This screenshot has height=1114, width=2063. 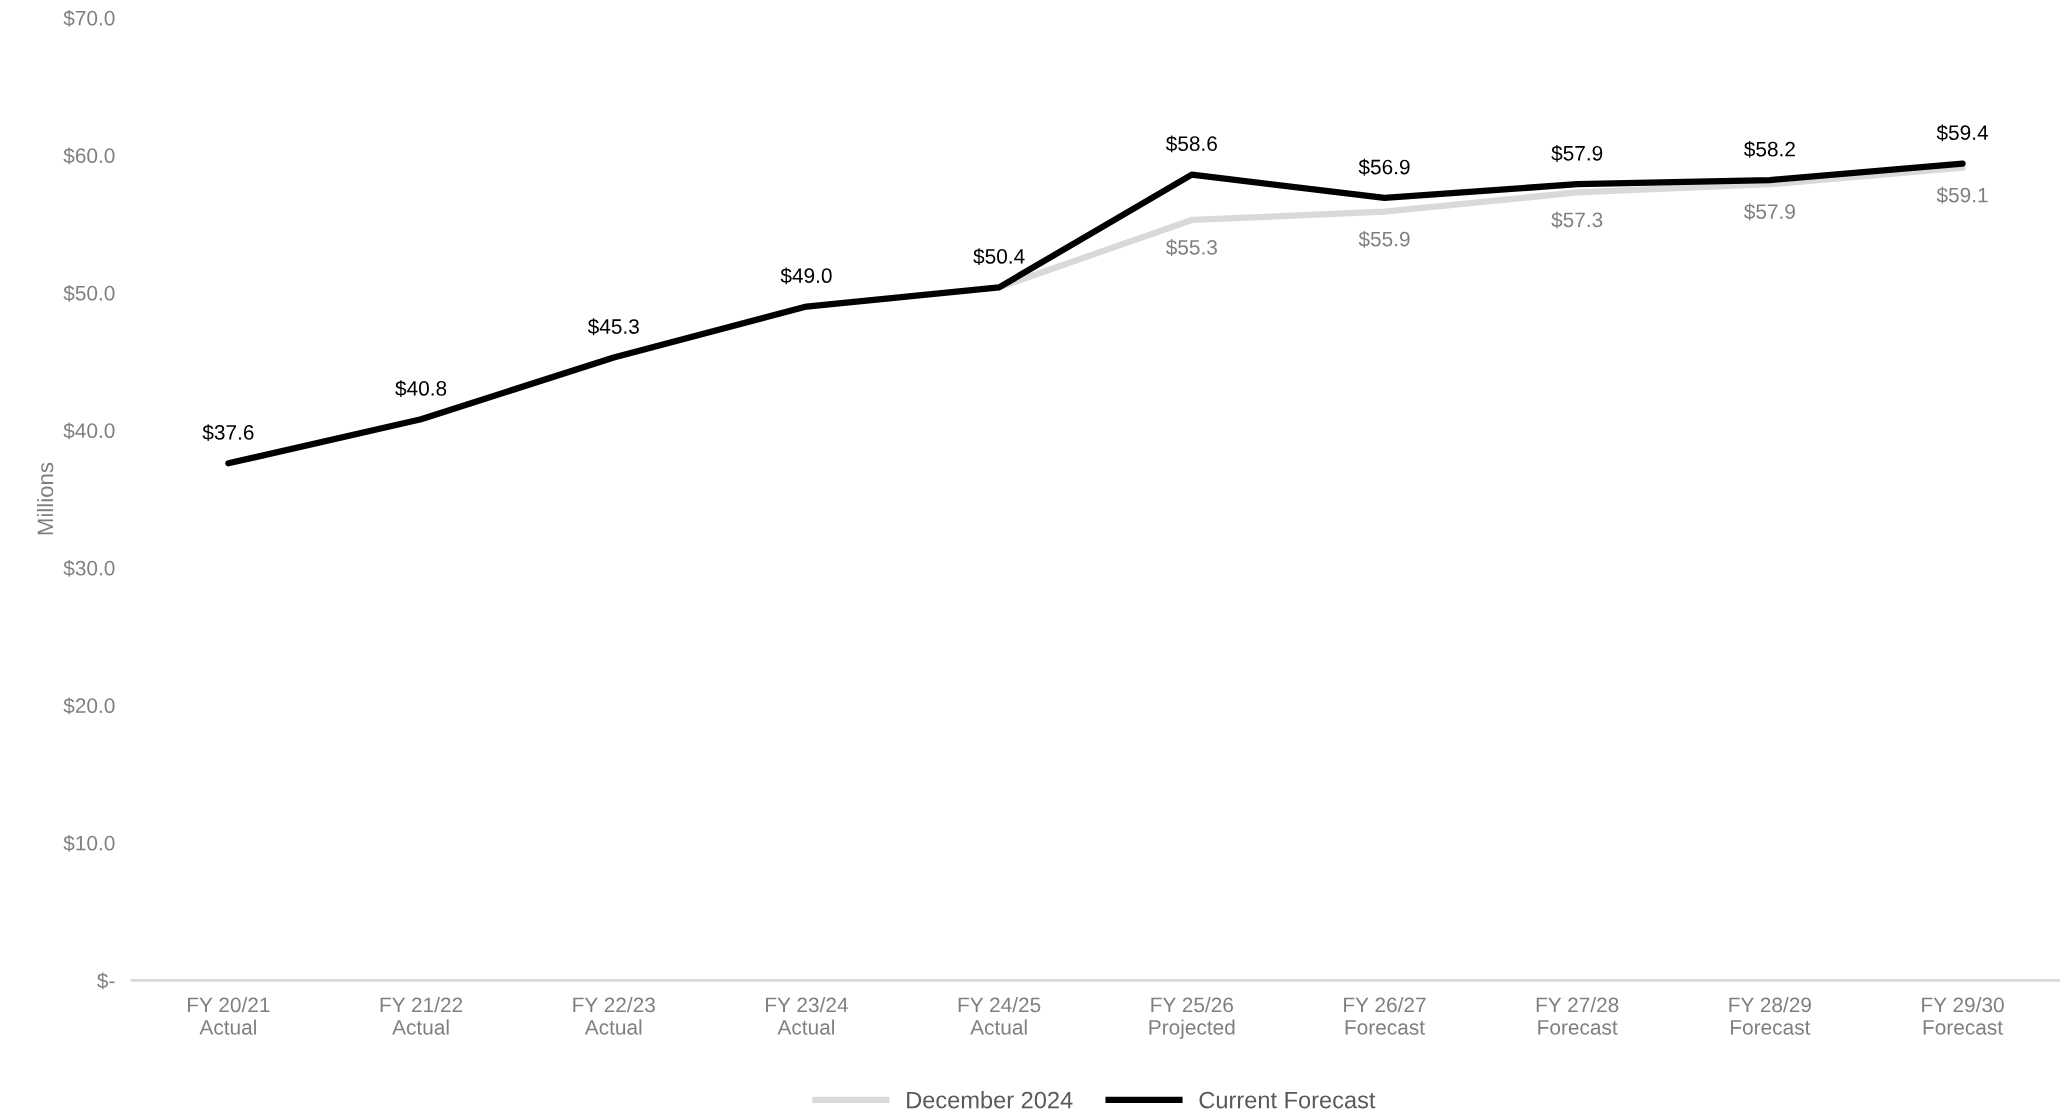 I want to click on y-tick-label: $40.0, so click(x=89, y=431).